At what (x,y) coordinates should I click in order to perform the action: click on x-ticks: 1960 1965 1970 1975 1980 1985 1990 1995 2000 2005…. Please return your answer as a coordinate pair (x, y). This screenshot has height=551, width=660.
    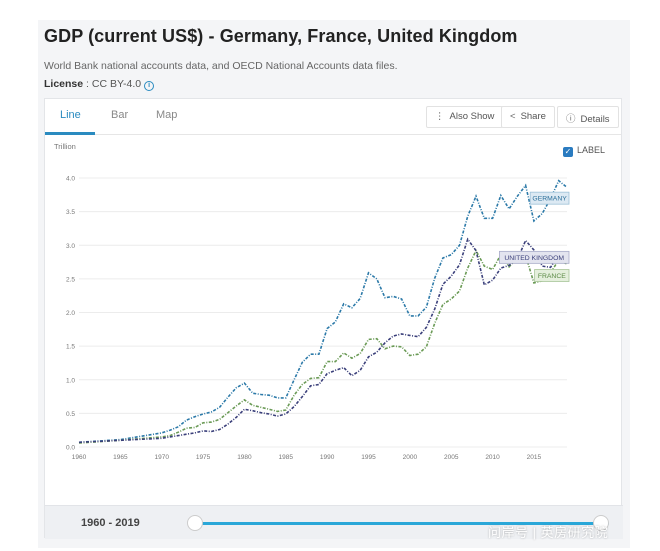
    Looking at the image, I should click on (307, 457).